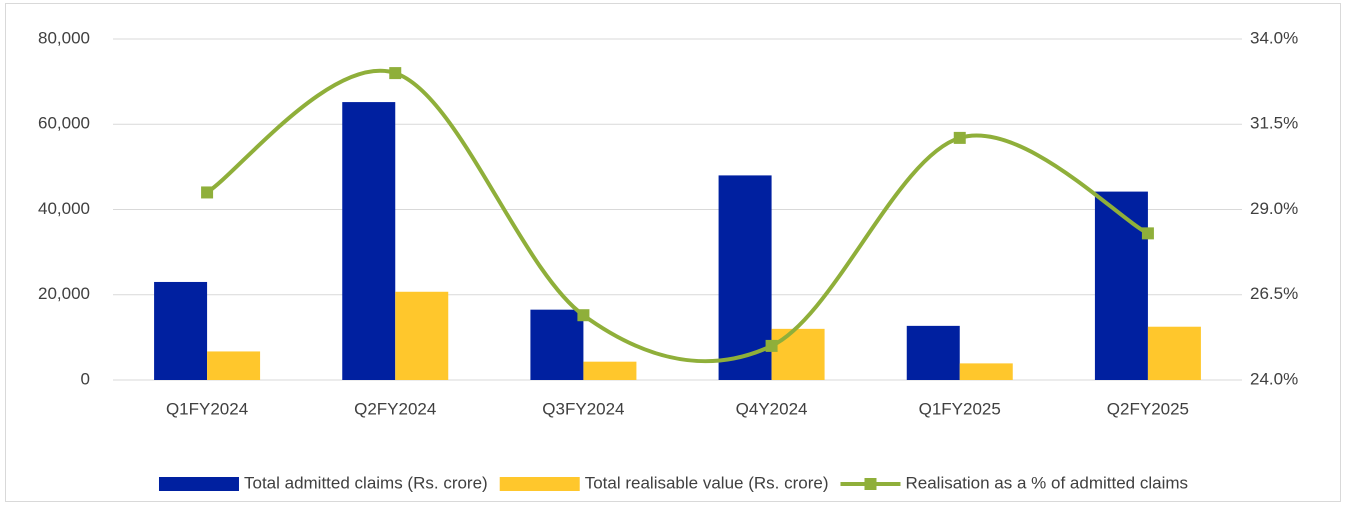 The height and width of the screenshot is (506, 1347). Describe the element at coordinates (707, 482) in the screenshot. I see `legend-label: Total realisable value (Rs. crore)` at that location.